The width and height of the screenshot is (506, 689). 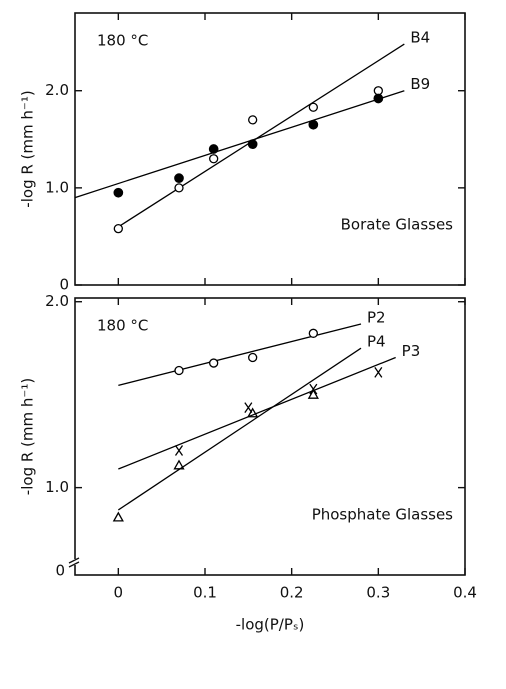 What do you see at coordinates (420, 84) in the screenshot?
I see `series-label: B9` at bounding box center [420, 84].